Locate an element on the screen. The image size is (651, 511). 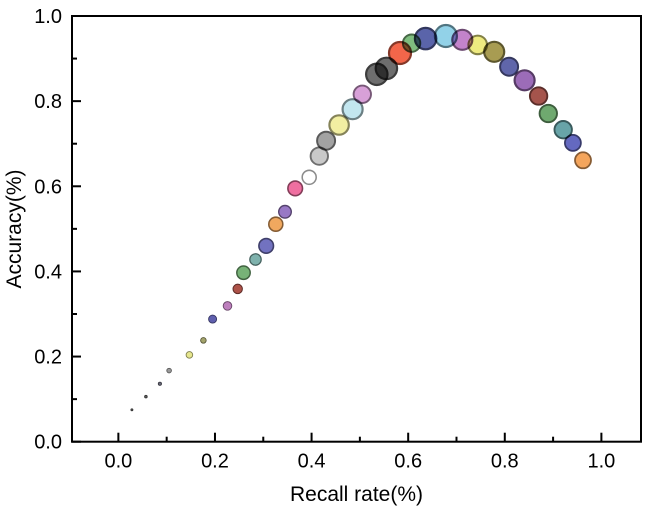
x-tick-label: 0.8 is located at coordinates (505, 462).